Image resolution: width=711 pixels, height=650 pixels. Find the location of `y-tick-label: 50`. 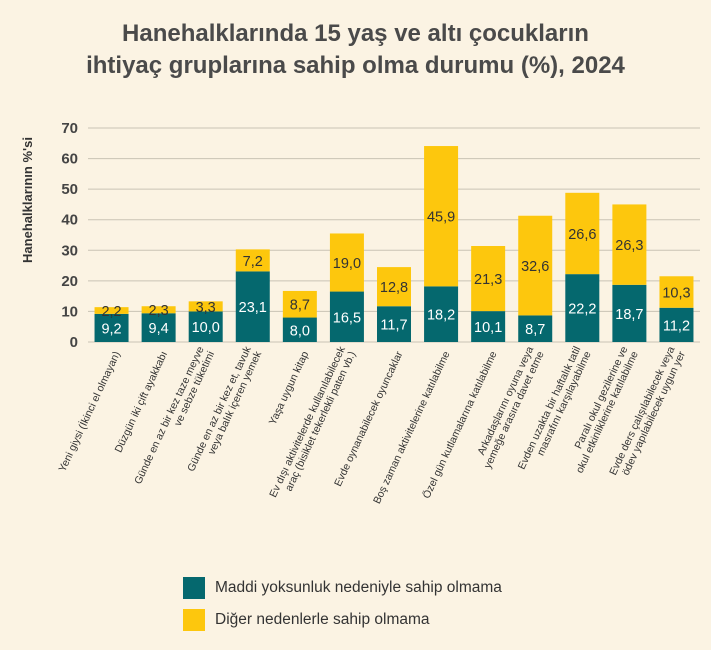

y-tick-label: 50 is located at coordinates (69, 189).